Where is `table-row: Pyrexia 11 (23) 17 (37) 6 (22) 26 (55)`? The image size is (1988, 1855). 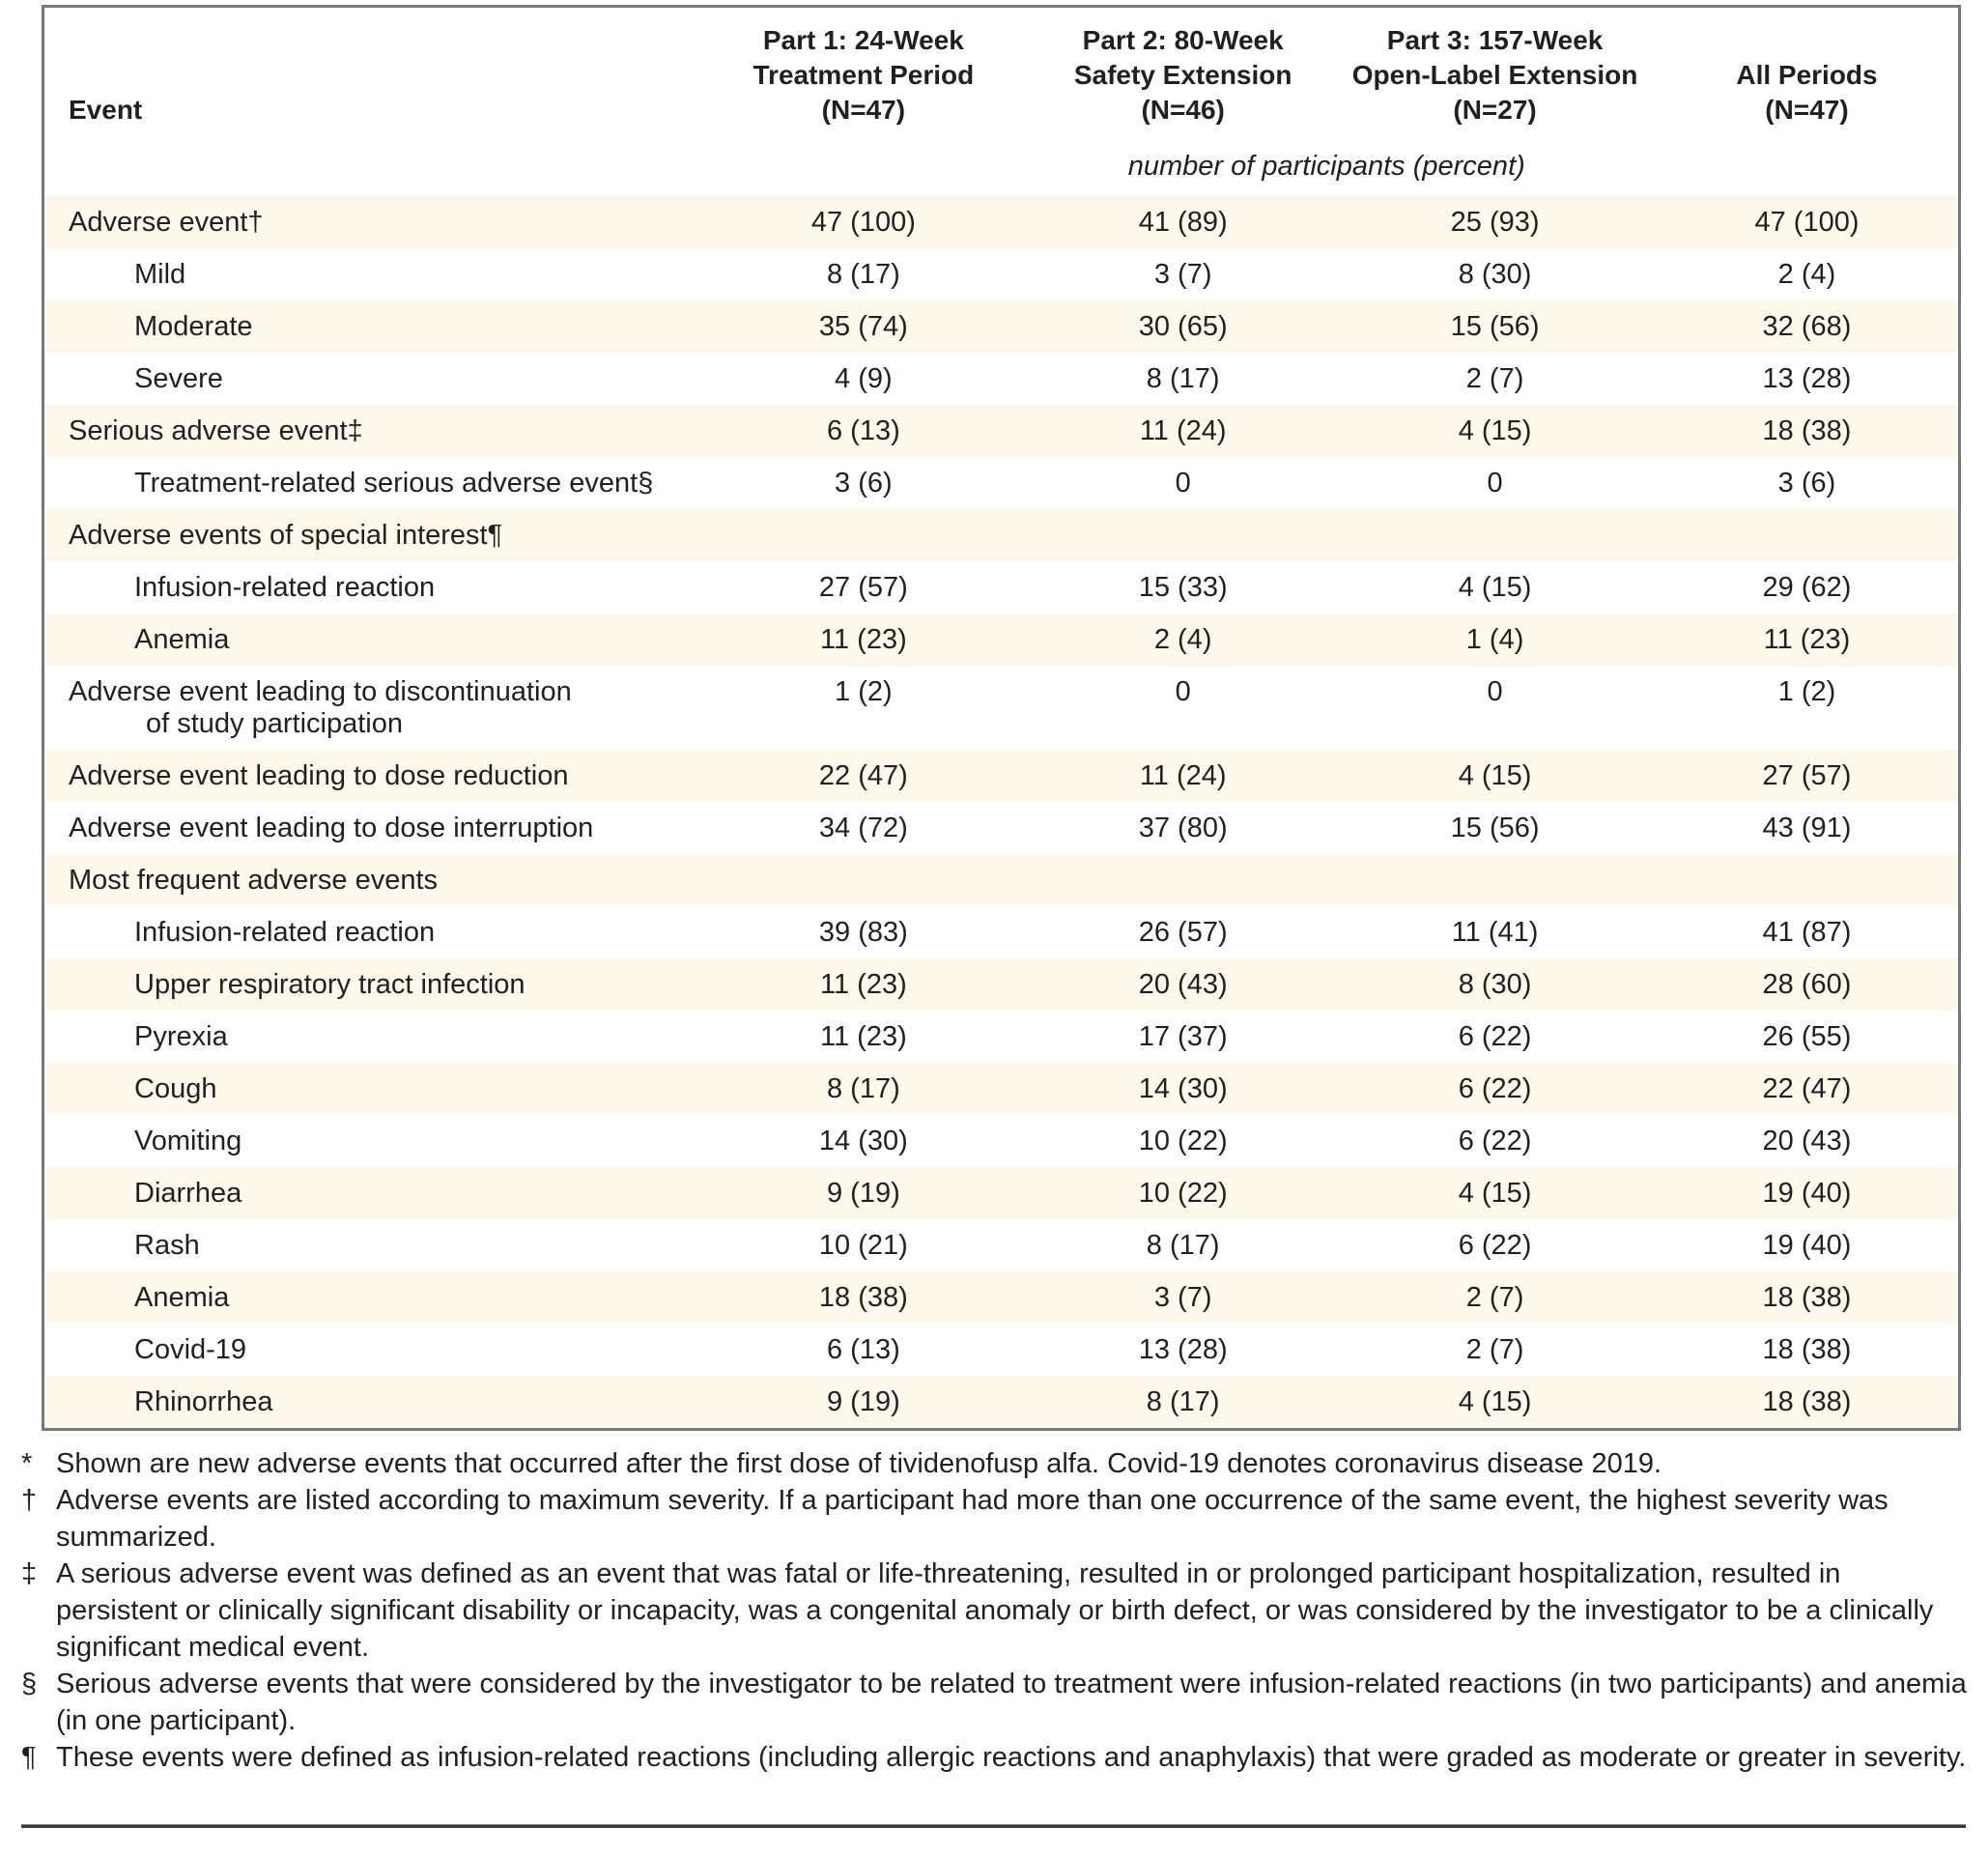
table-row: Pyrexia 11 (23) 17 (37) 6 (22) 26 (55) is located at coordinates (1001, 1037).